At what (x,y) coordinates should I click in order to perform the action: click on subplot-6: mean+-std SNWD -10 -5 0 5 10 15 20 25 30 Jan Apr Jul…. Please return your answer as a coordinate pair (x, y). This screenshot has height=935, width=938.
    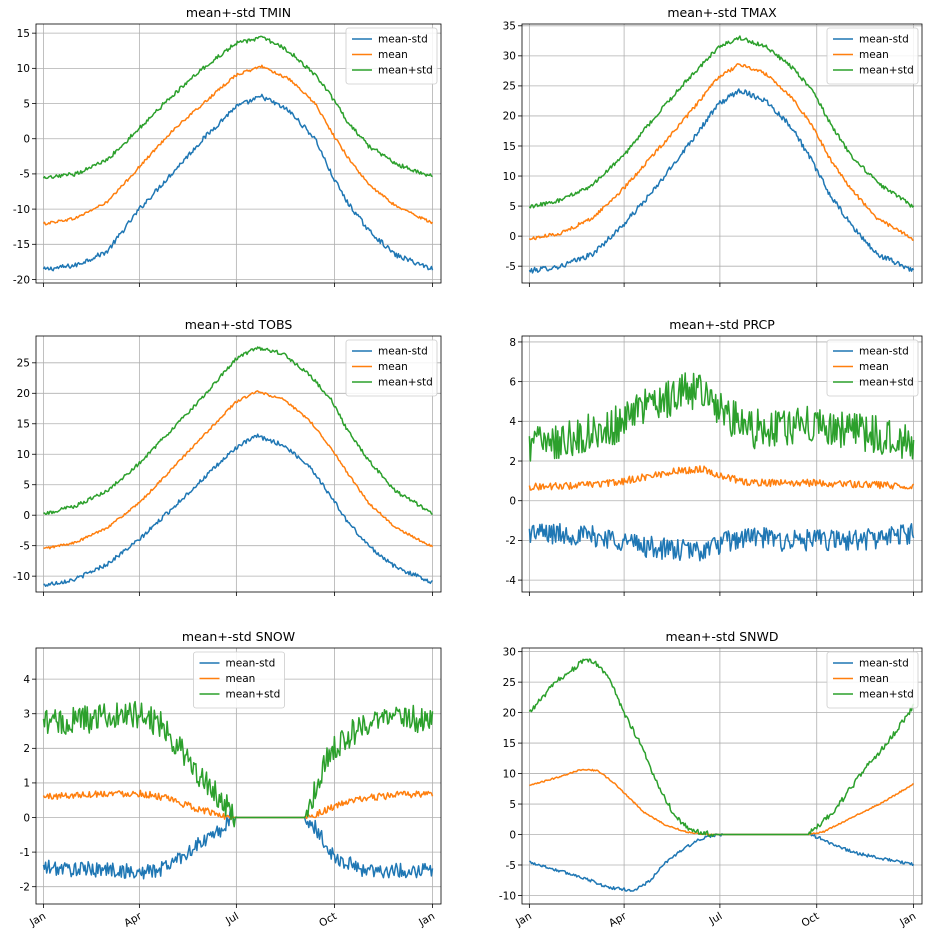
    Looking at the image, I should click on (711, 779).